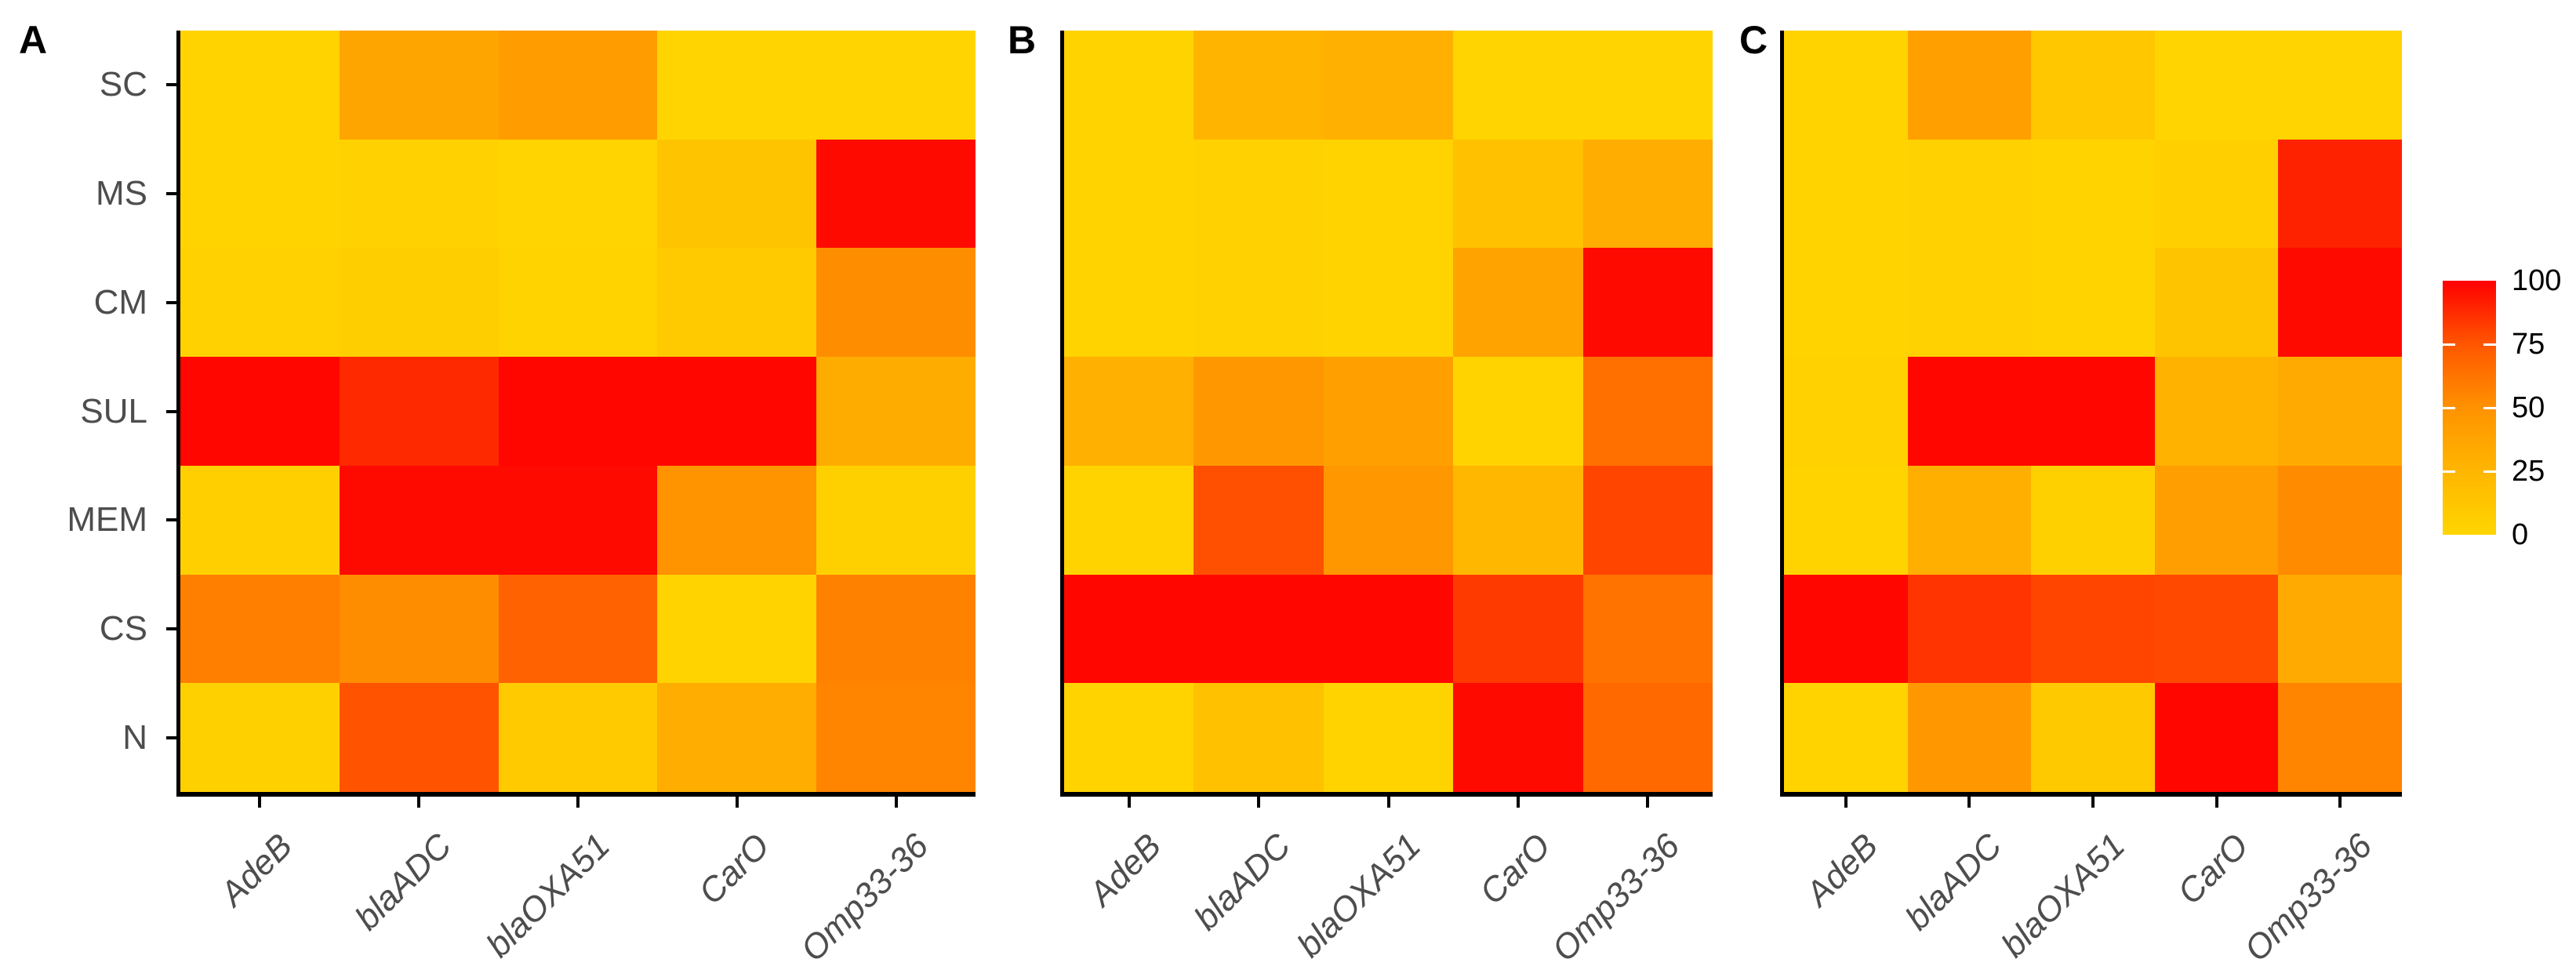 The height and width of the screenshot is (977, 2576). What do you see at coordinates (121, 193) in the screenshot?
I see `y-axis-label: MS` at bounding box center [121, 193].